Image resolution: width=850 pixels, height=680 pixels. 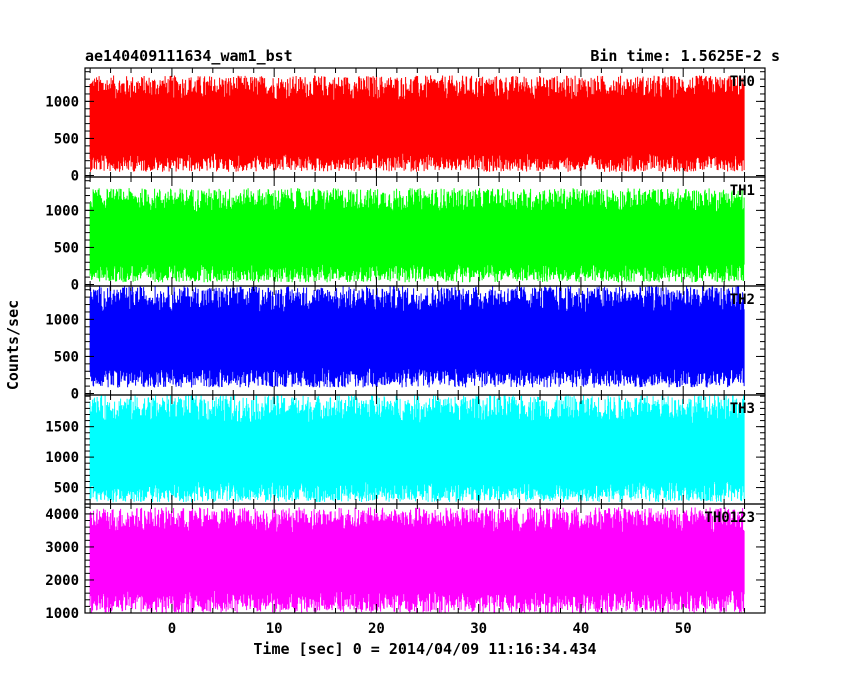 What do you see at coordinates (189, 56) in the screenshot?
I see `chart-title: ae140409111634_wam1_bst` at bounding box center [189, 56].